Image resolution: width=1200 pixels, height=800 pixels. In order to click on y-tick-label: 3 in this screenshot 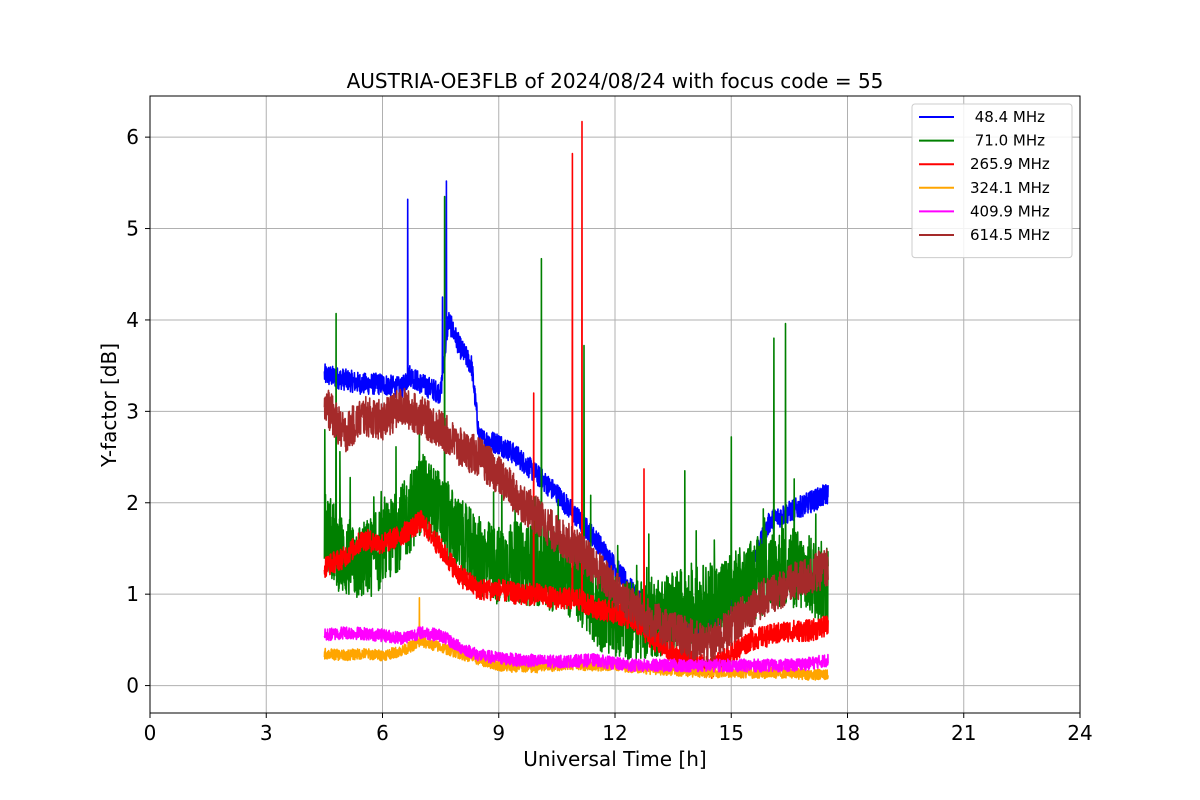, I will do `click(132, 411)`.